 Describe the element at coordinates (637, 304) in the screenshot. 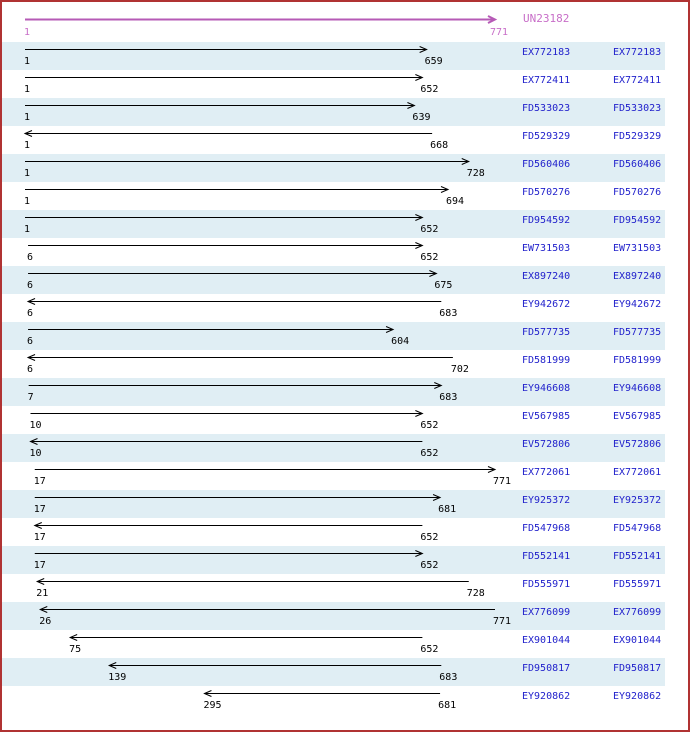

I see `accession-link-secondary: EY942672` at that location.